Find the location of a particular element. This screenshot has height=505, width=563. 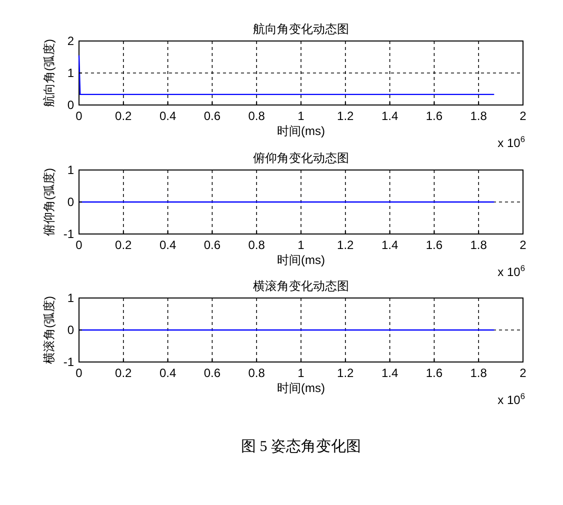

y-axis-title: 横滚角(弧度) is located at coordinates (49, 330).